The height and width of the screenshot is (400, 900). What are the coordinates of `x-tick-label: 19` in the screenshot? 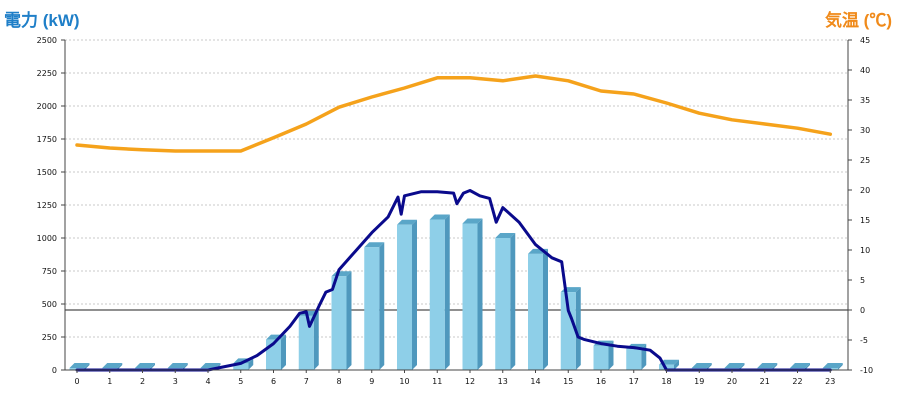 It's located at (699, 381).